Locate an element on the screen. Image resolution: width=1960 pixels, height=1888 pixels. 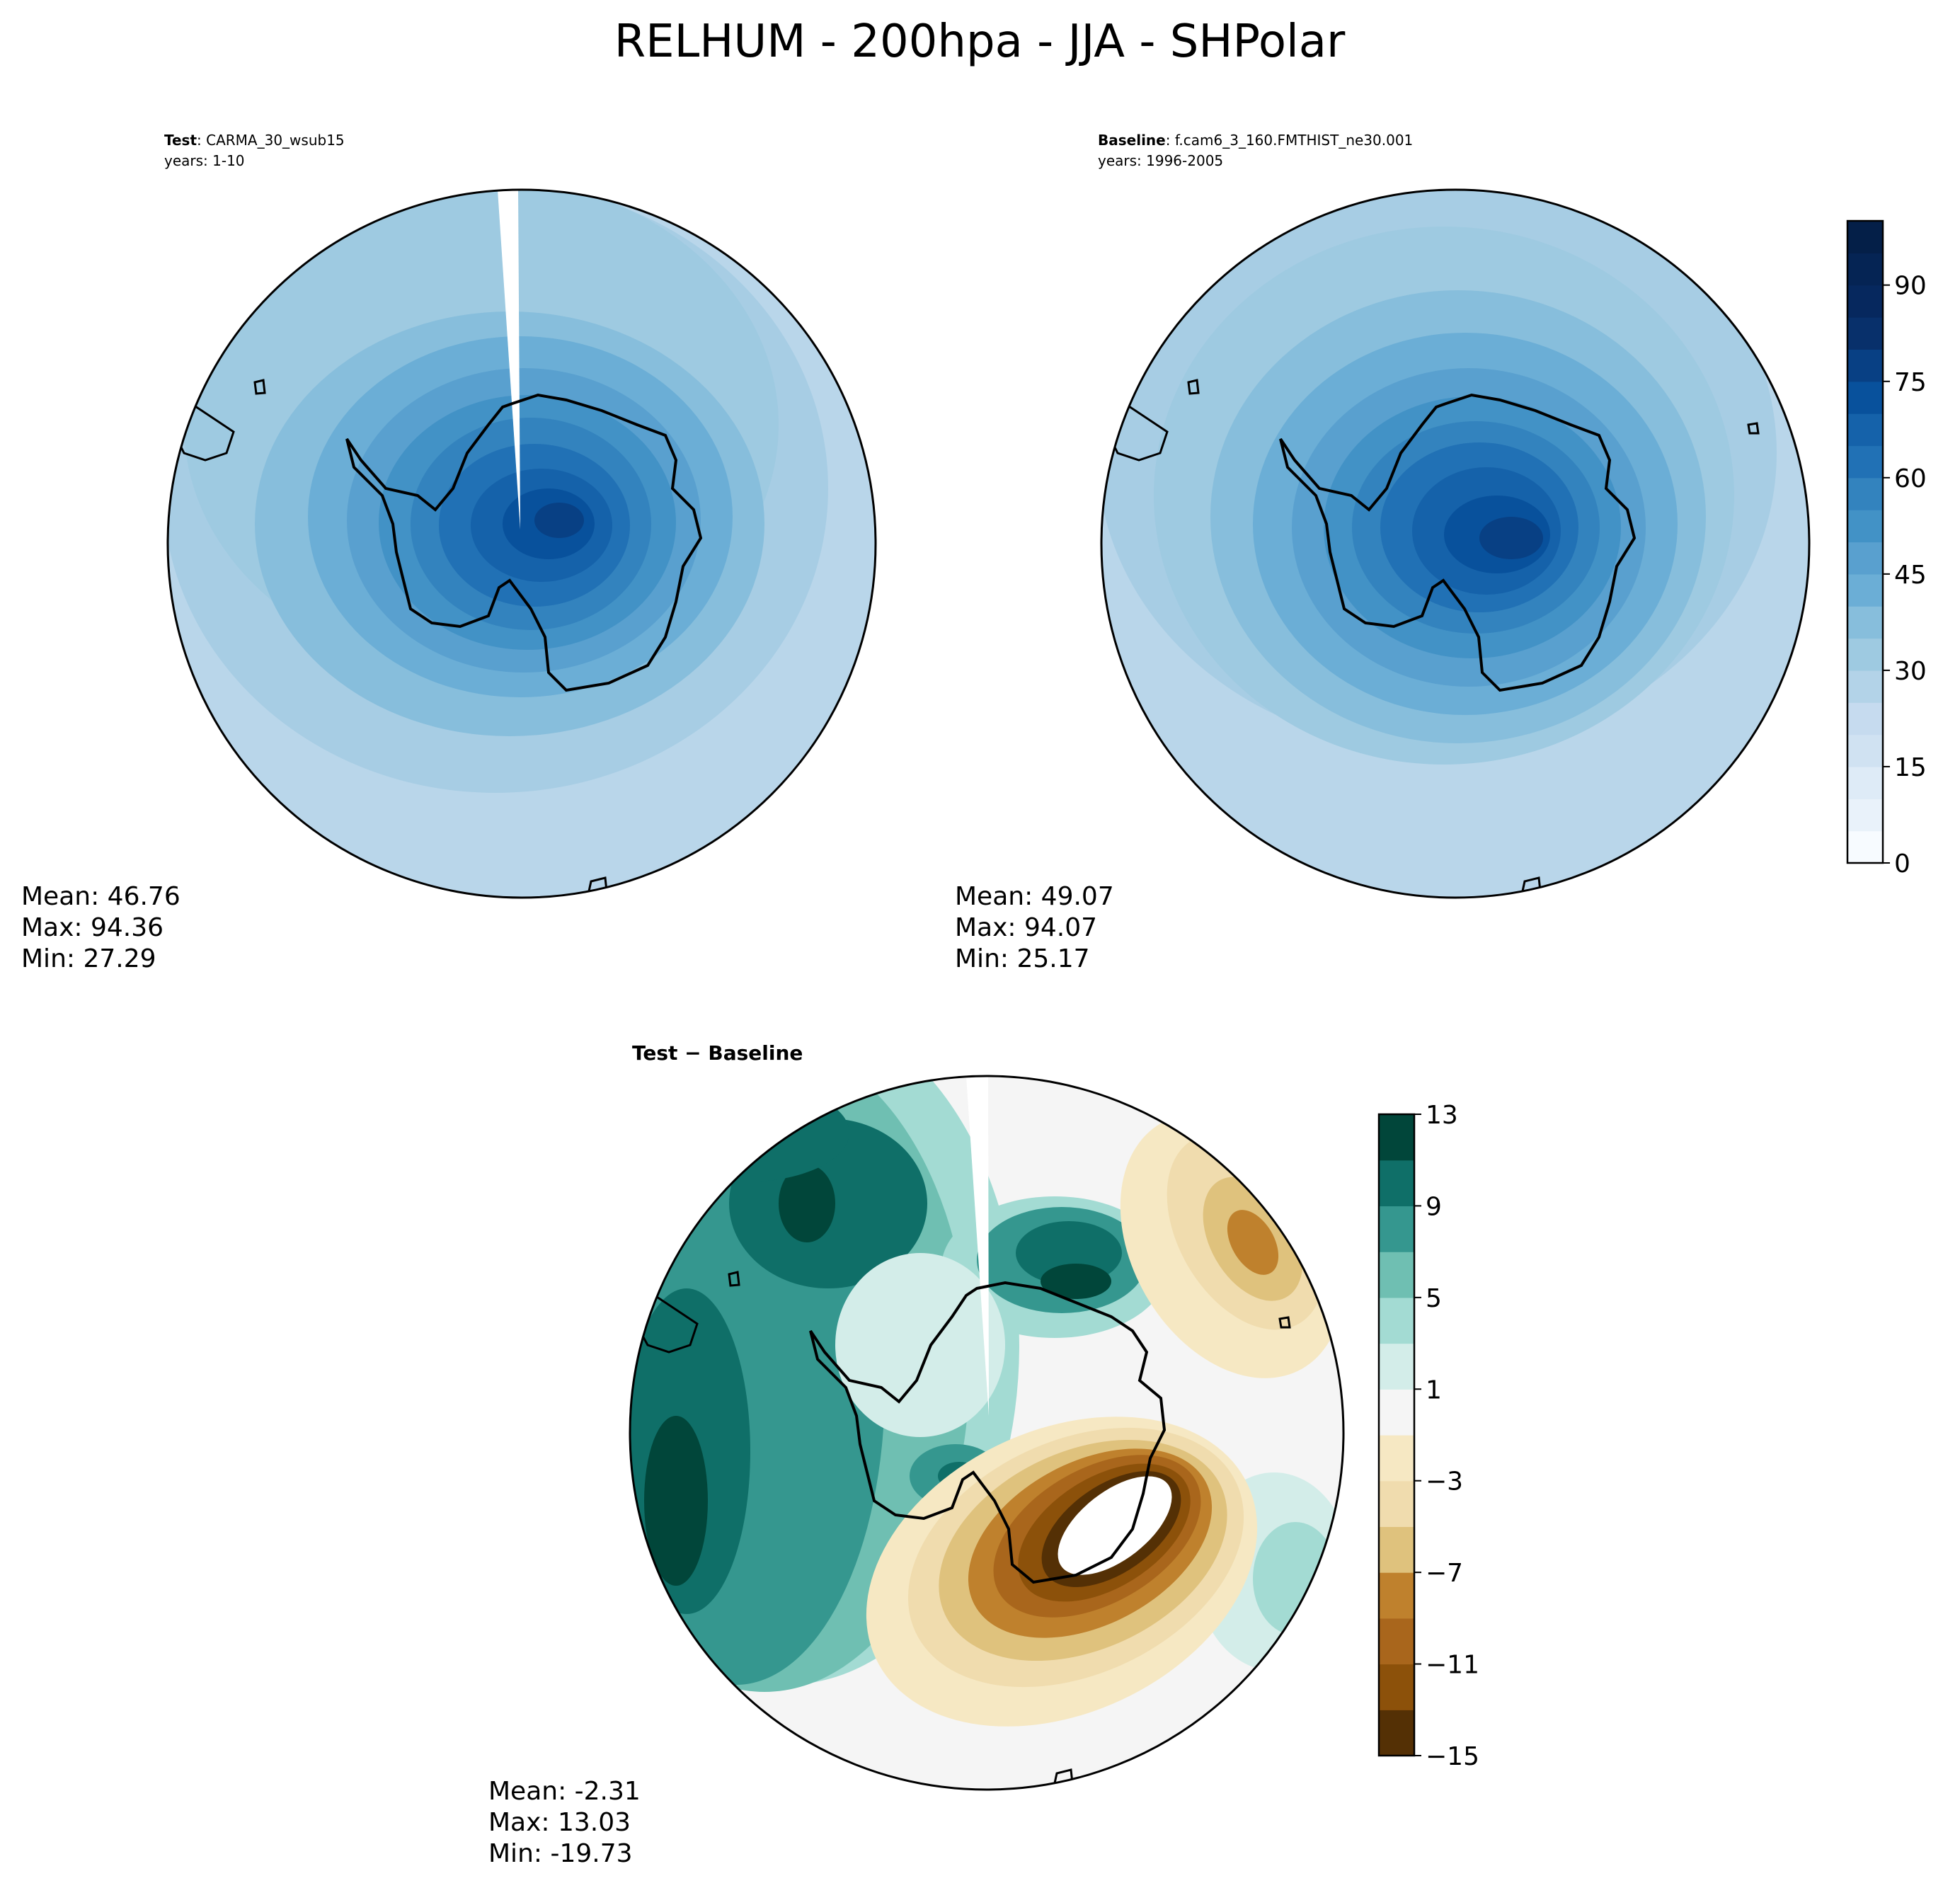
absolute-colorbar-frame is located at coordinates (1865, 541).